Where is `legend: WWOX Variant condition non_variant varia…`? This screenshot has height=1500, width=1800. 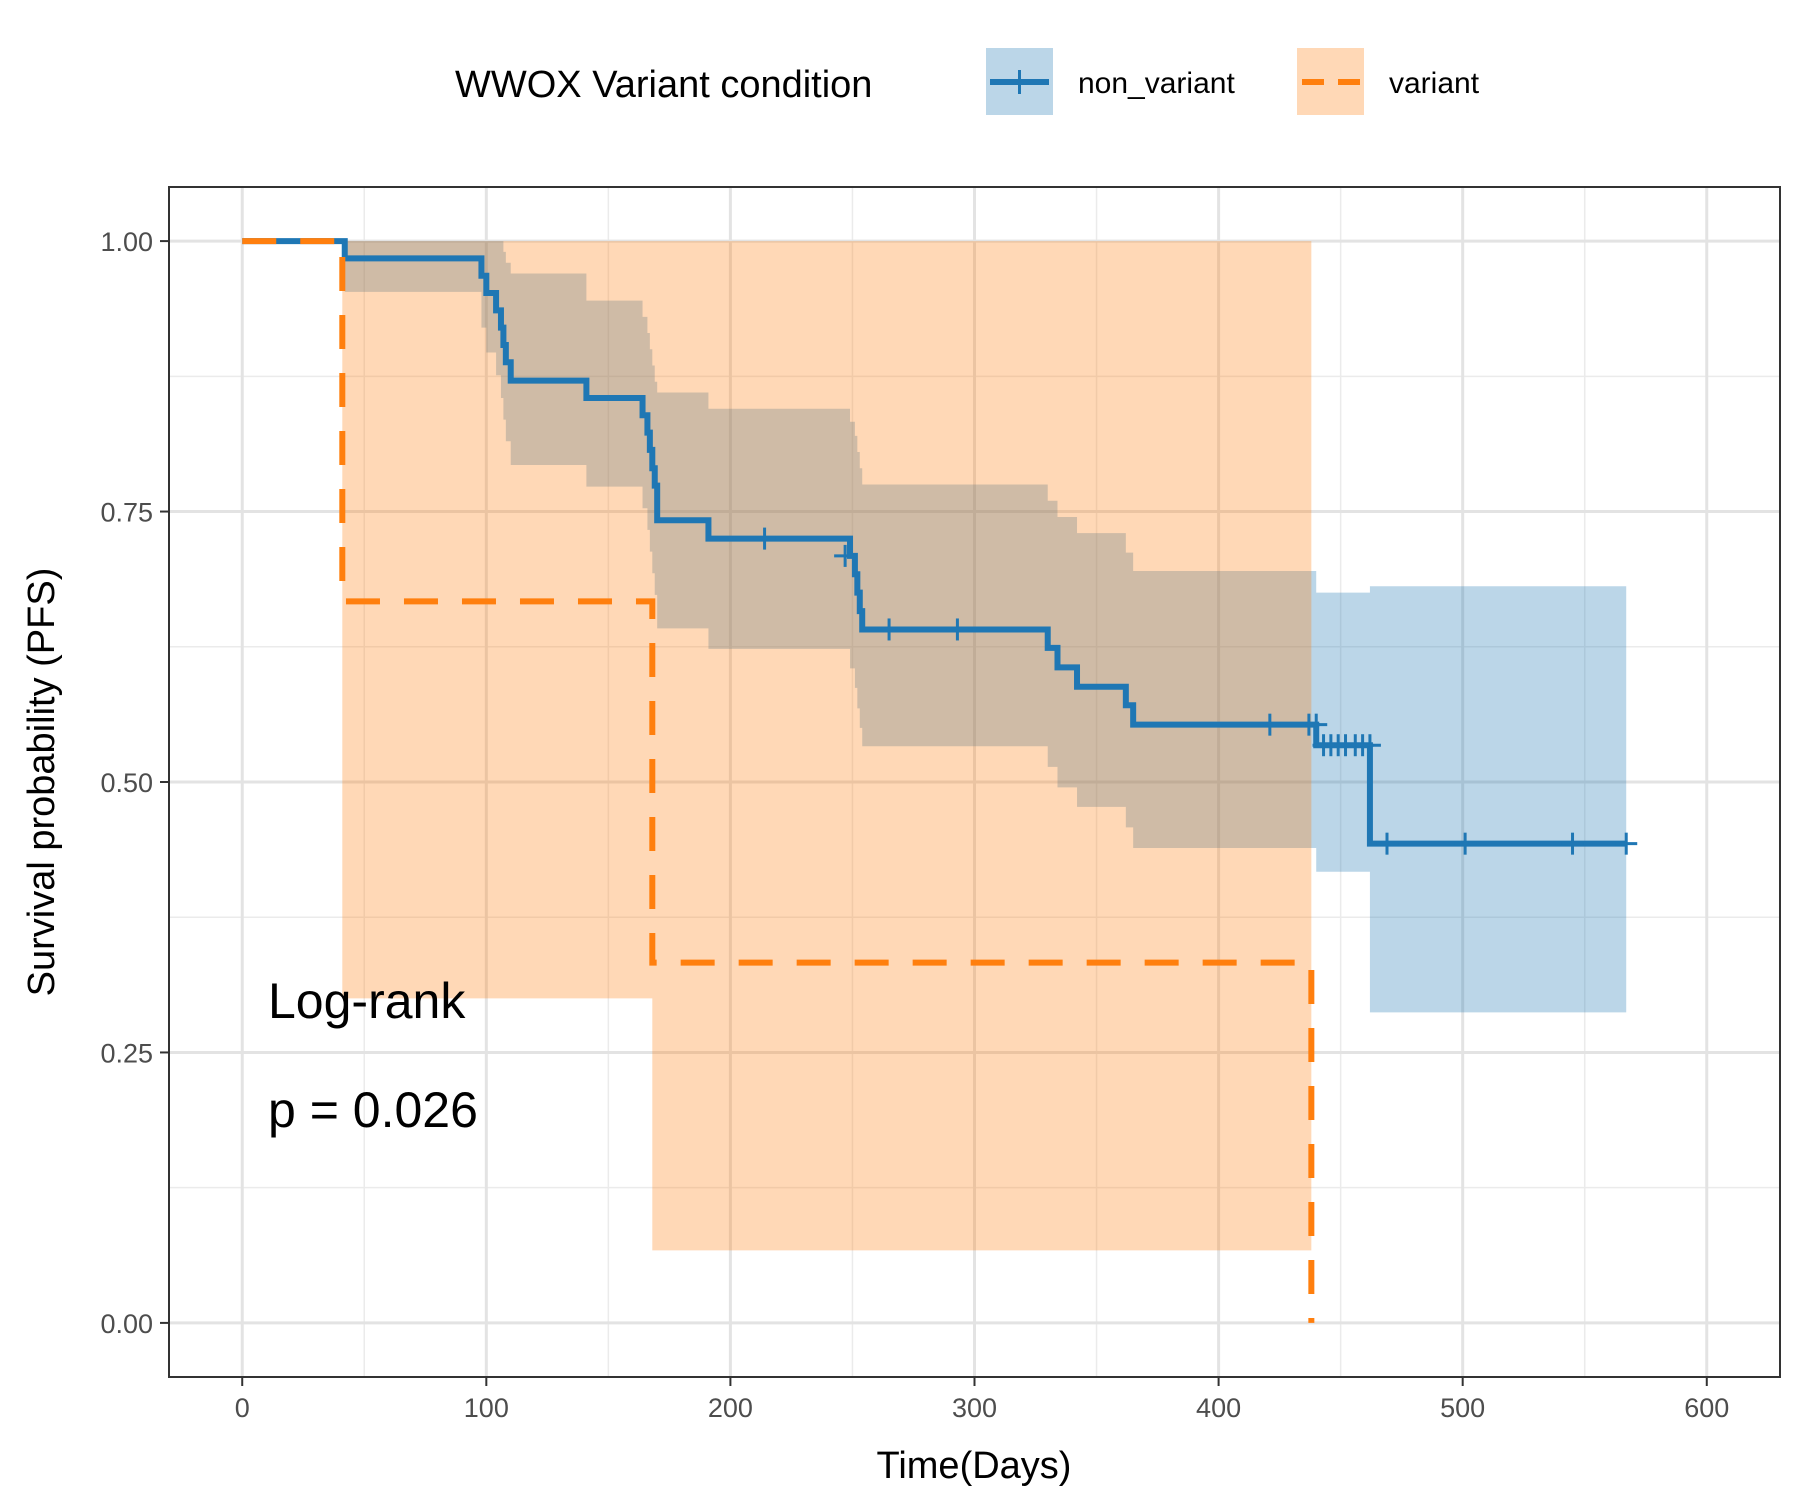 legend: WWOX Variant condition non_variant varia… is located at coordinates (967, 81).